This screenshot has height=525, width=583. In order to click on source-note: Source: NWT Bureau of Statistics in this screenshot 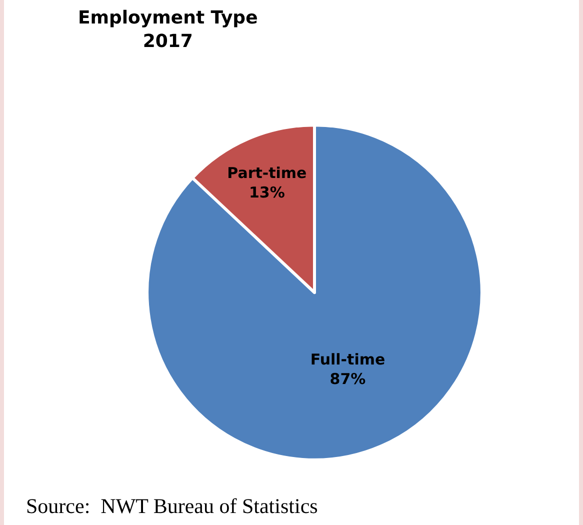, I will do `click(172, 506)`.